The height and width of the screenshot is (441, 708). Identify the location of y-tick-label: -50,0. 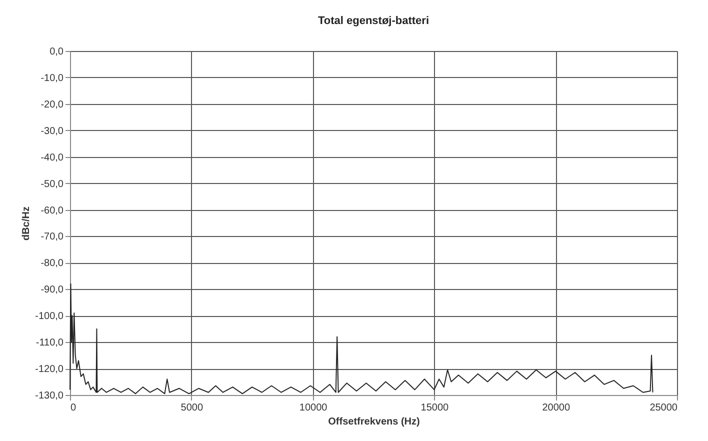
(52, 184).